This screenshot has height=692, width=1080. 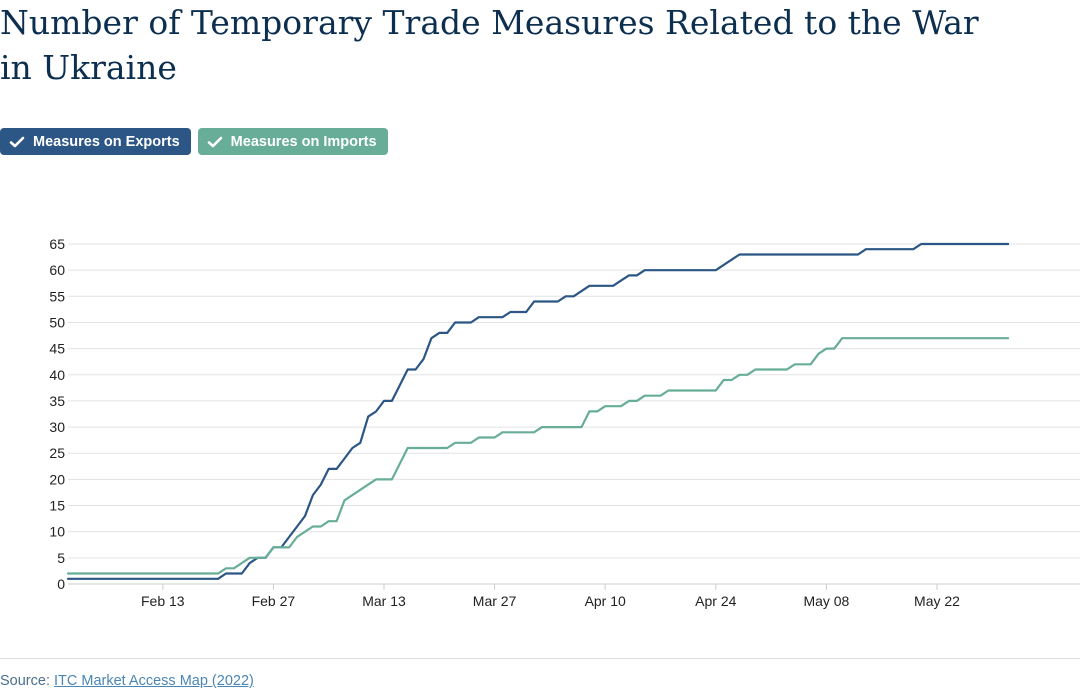 What do you see at coordinates (57, 375) in the screenshot?
I see `y-tick-label: 40` at bounding box center [57, 375].